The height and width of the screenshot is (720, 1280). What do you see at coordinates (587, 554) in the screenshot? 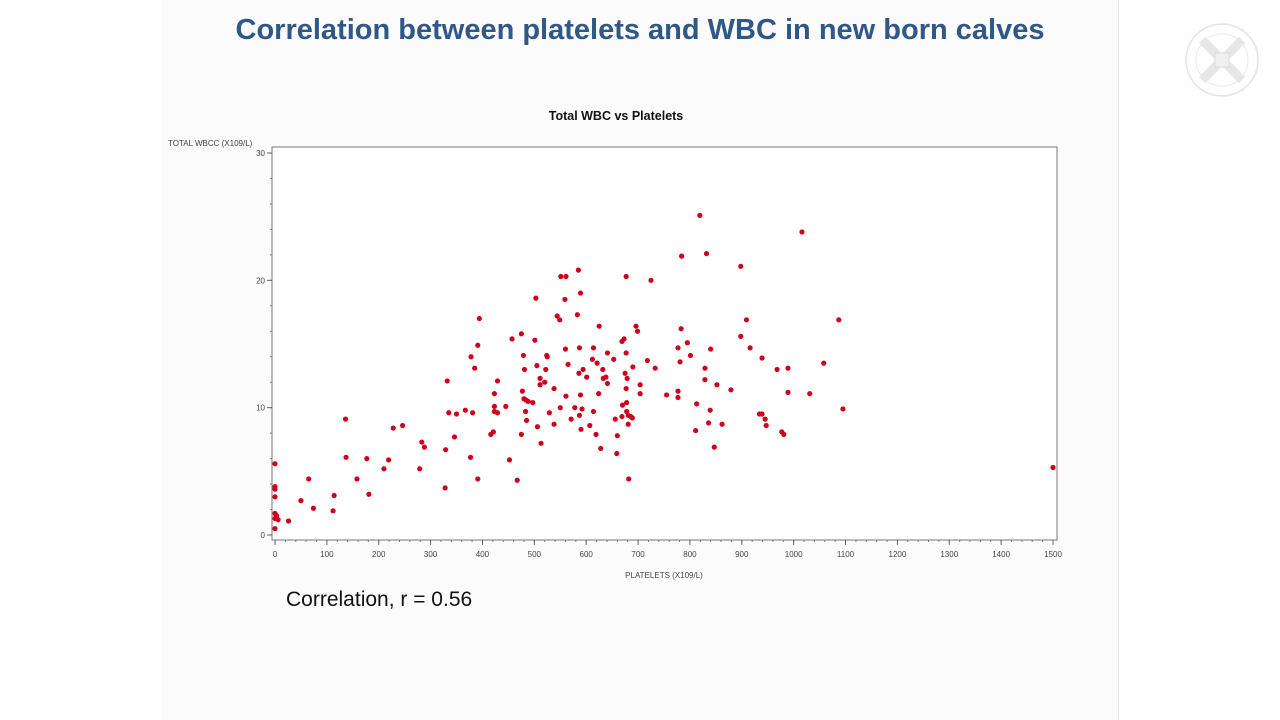
I see `x-tick-label: 600` at bounding box center [587, 554].